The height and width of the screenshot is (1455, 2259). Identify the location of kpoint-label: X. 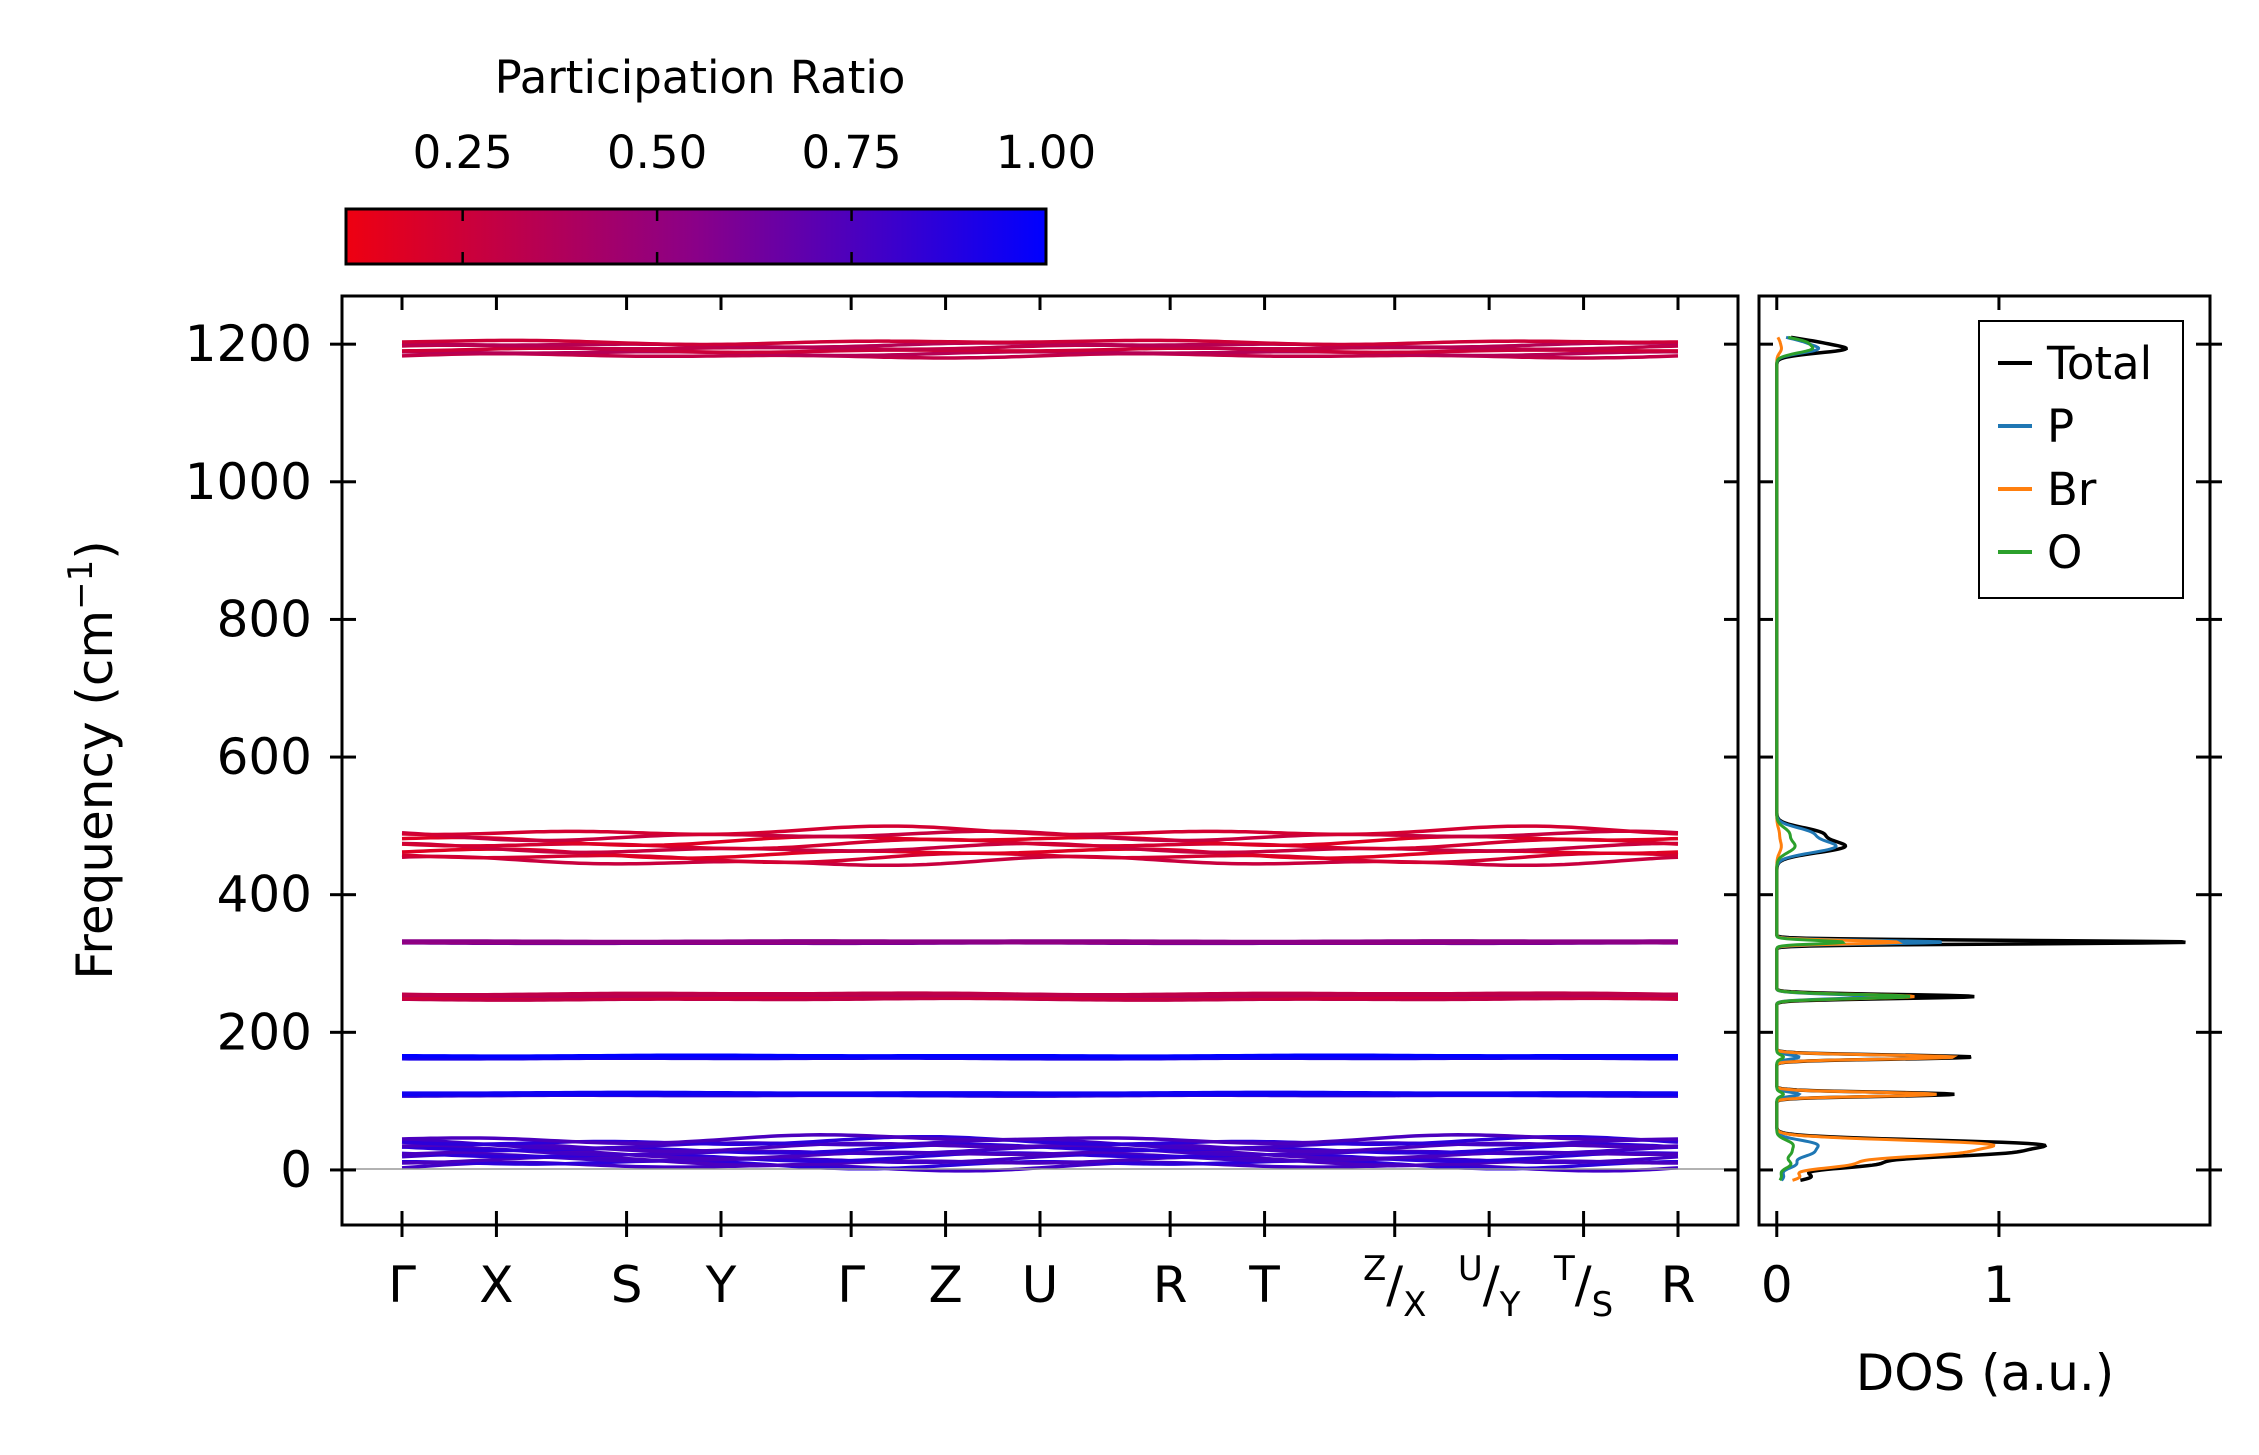
(496, 1285).